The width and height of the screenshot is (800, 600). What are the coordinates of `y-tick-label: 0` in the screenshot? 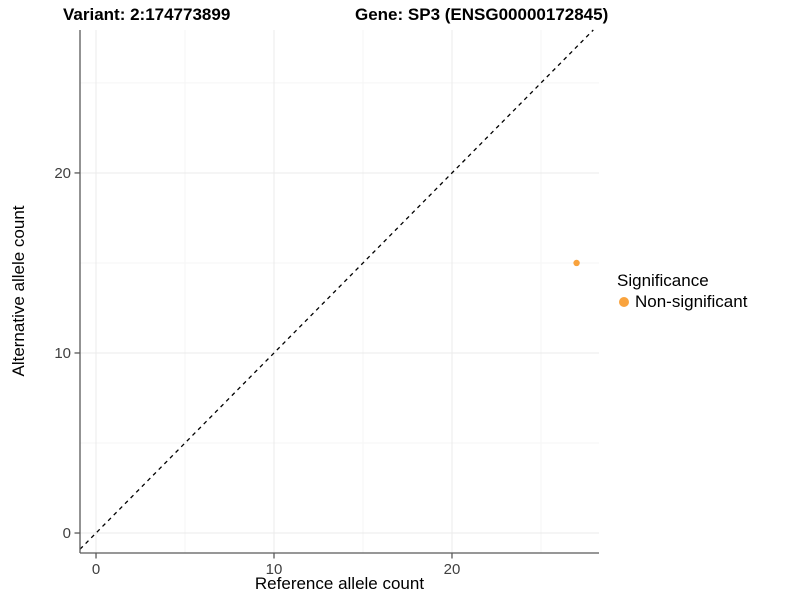 It's located at (67, 533).